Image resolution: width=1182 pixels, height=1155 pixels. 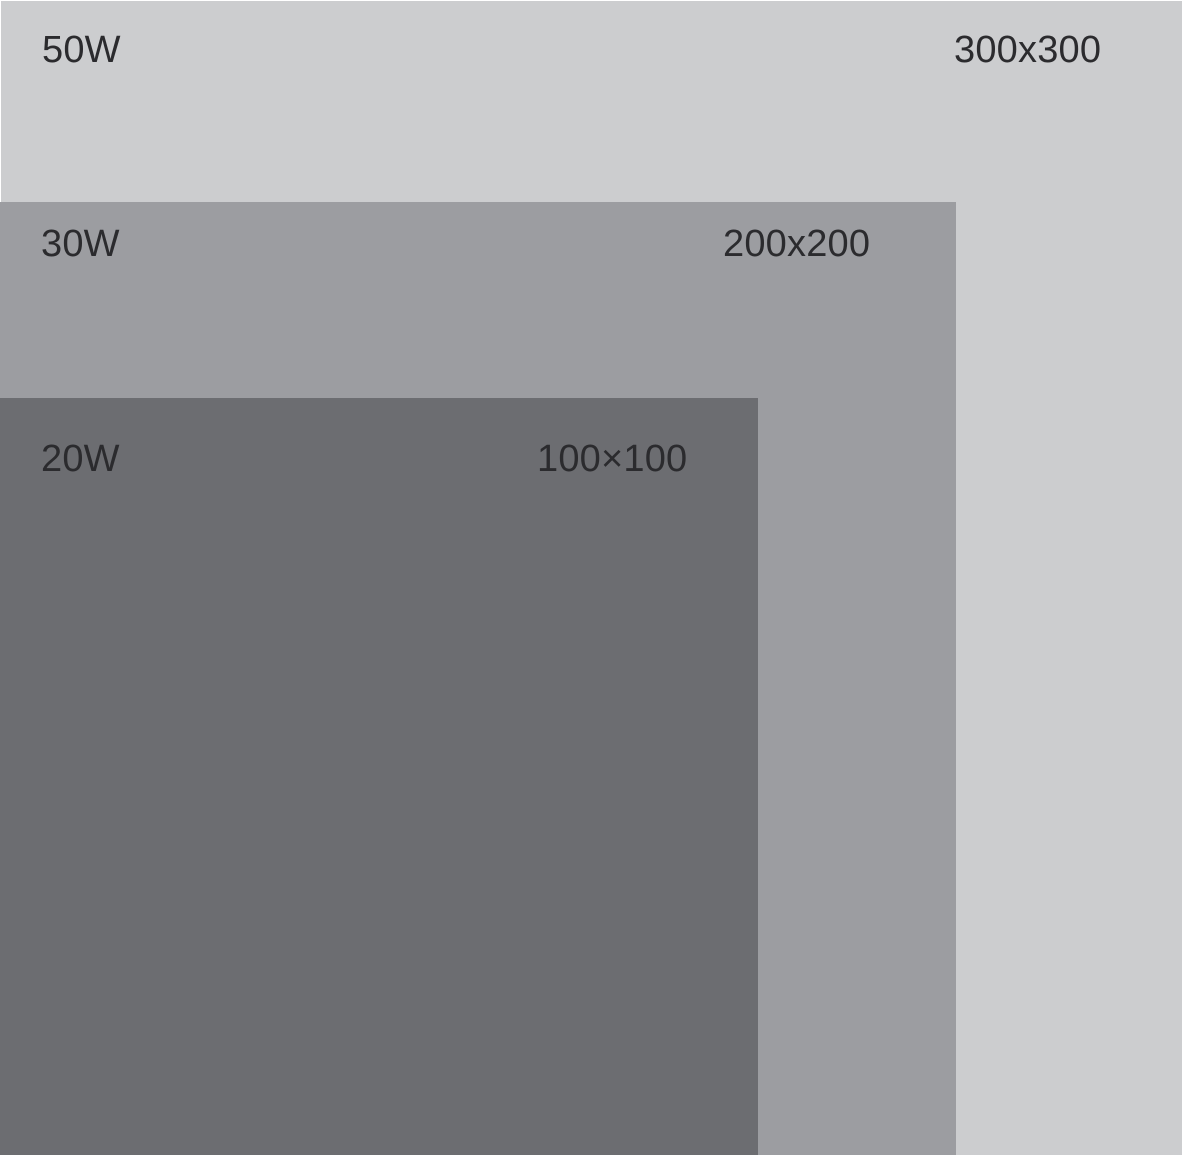 I want to click on tier-size-label: 300x300, so click(x=1028, y=50).